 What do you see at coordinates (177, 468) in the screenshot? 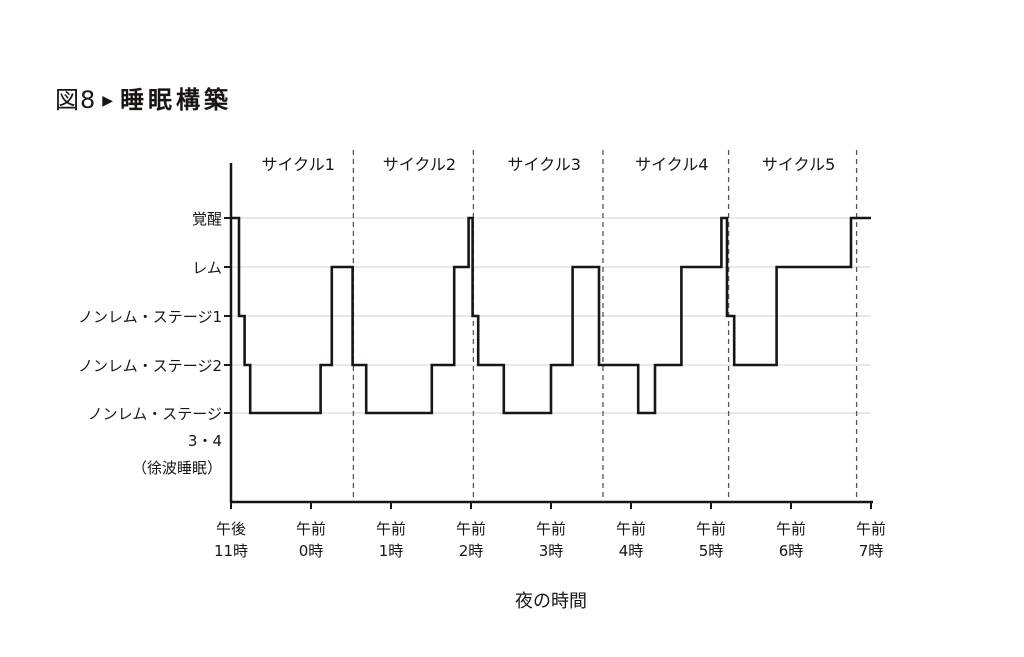
I see `y-tick-label: （徐波睡眠）` at bounding box center [177, 468].